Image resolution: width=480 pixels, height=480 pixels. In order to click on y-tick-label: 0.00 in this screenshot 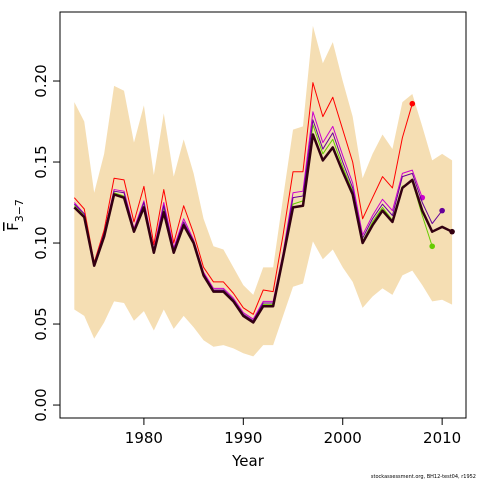, I will do `click(41, 404)`.